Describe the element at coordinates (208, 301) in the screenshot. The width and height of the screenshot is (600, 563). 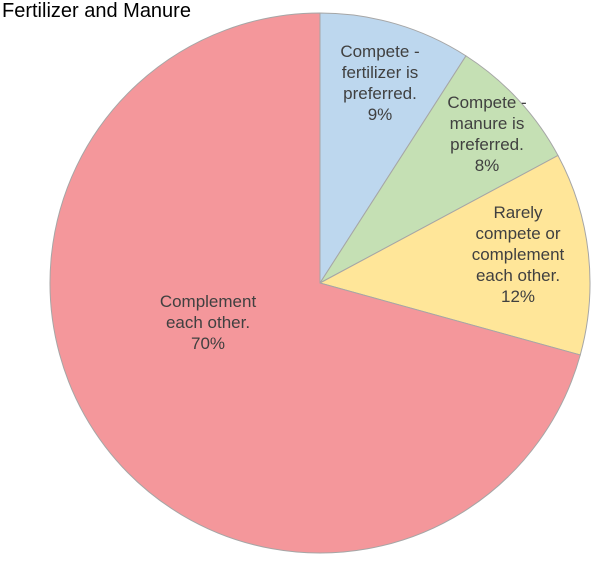
I see `slice-label-line: Complement` at that location.